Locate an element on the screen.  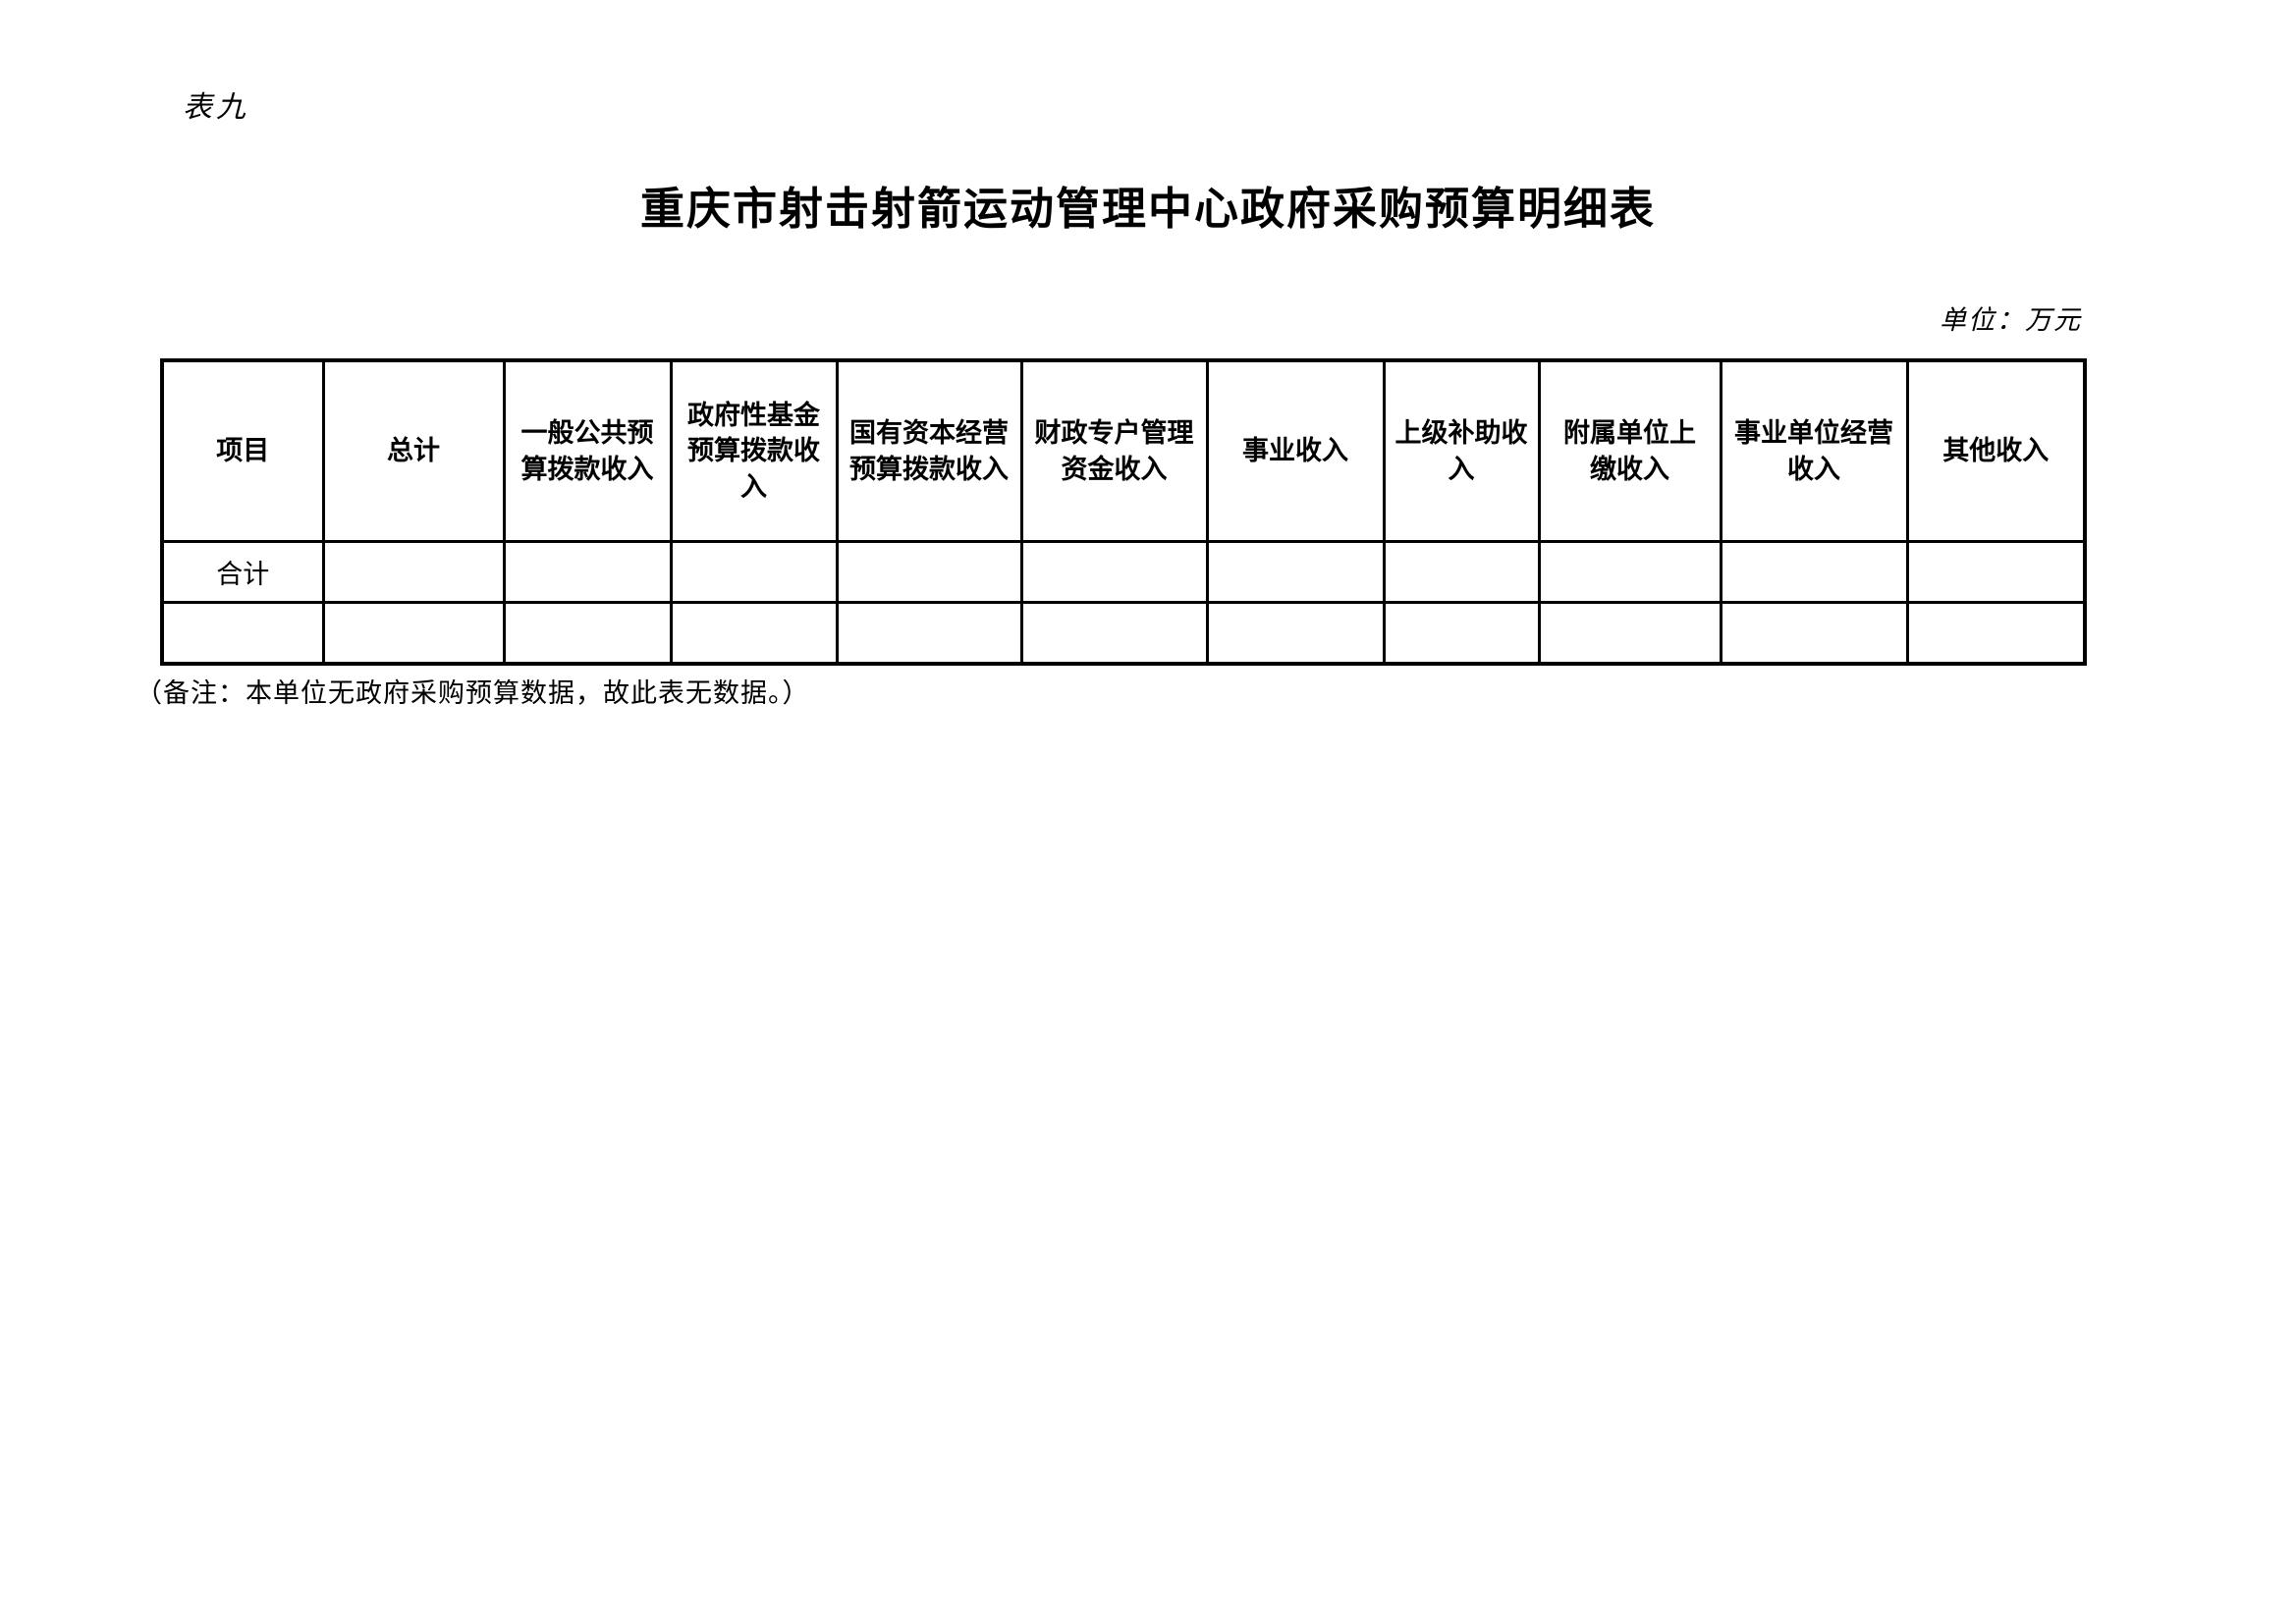
column-header-item: 项目 is located at coordinates (242, 450).